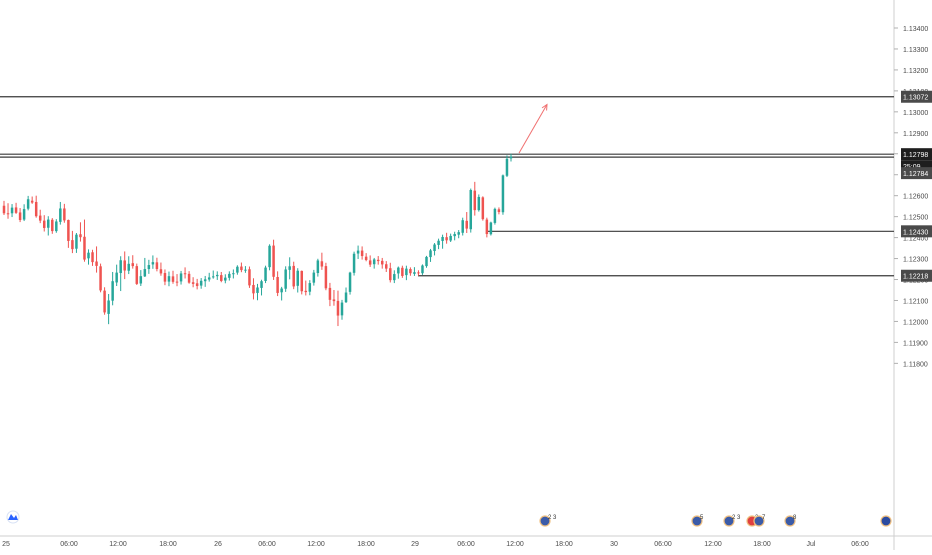 The width and height of the screenshot is (932, 555). I want to click on economic-event-icon: 8, so click(790, 521).